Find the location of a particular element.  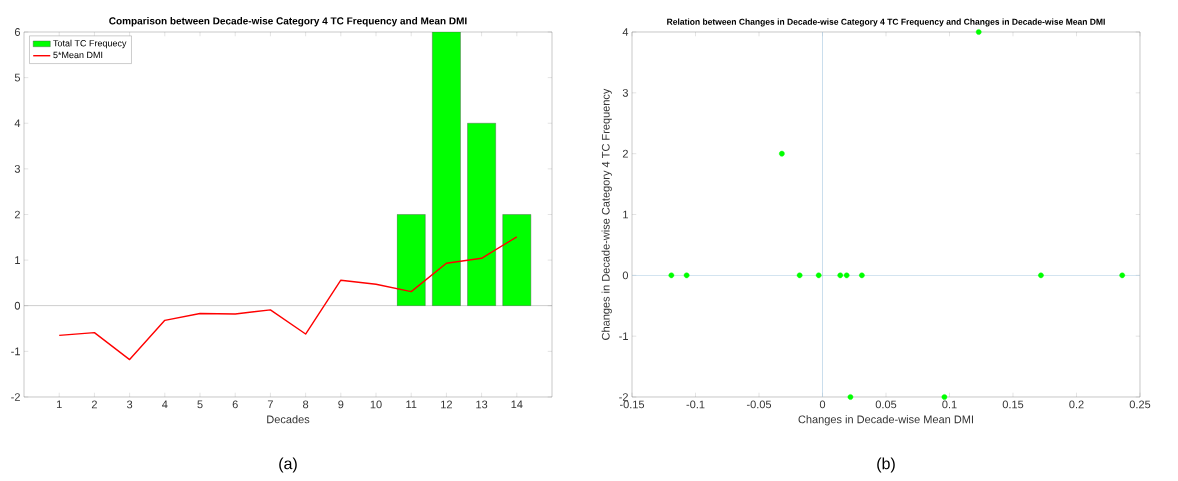

x-tick-label: -0.1 is located at coordinates (695, 404).